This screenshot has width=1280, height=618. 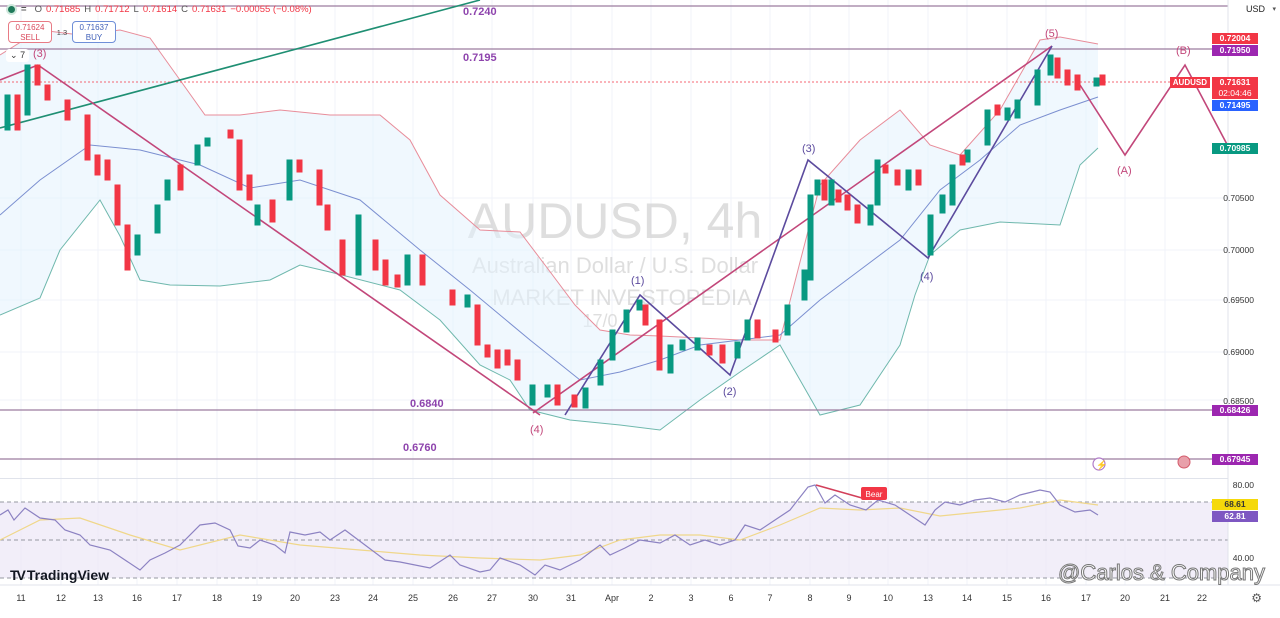 I want to click on level-6840-tag: 0.68426, so click(x=1235, y=410).